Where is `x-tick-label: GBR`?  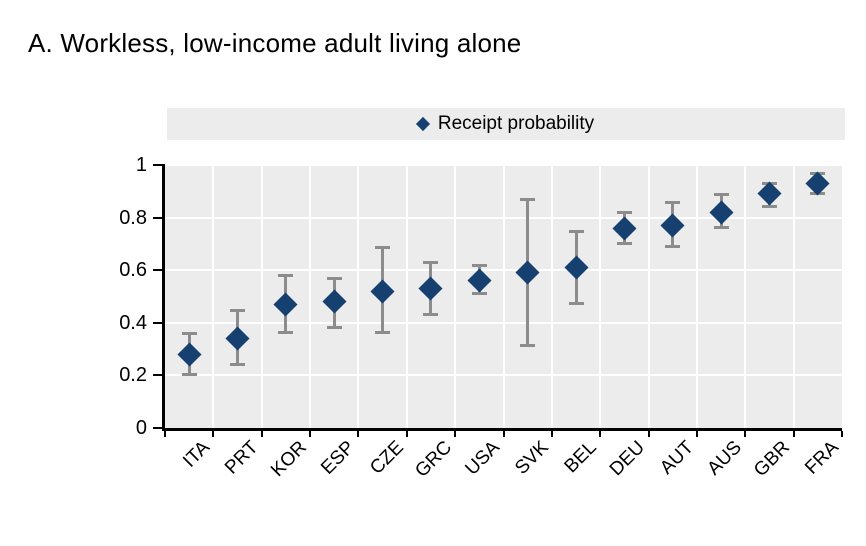
x-tick-label: GBR is located at coordinates (772, 459).